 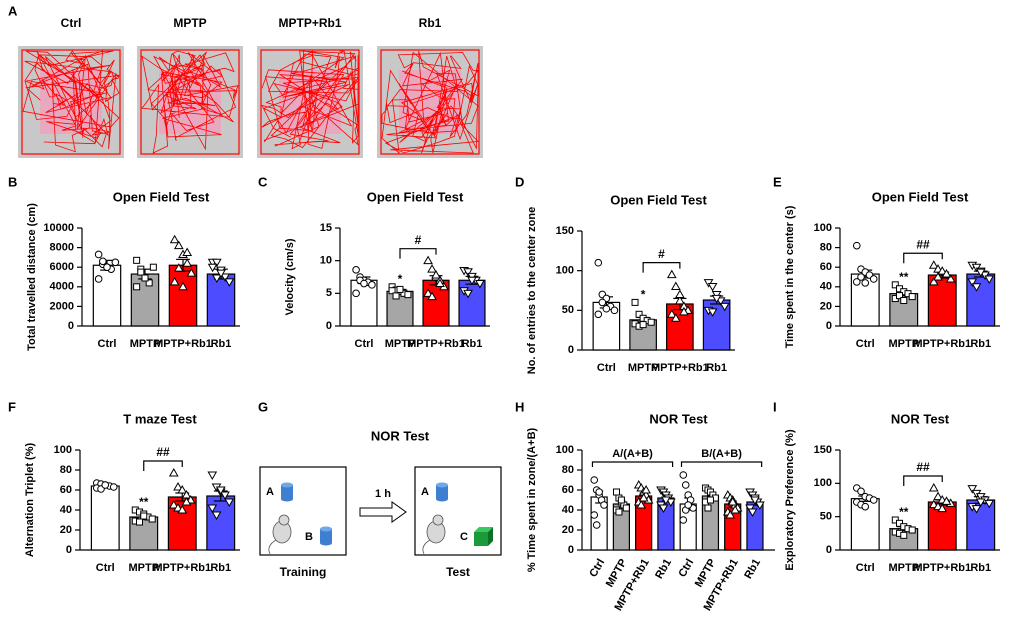 I want to click on object-label: A, so click(x=270, y=492).